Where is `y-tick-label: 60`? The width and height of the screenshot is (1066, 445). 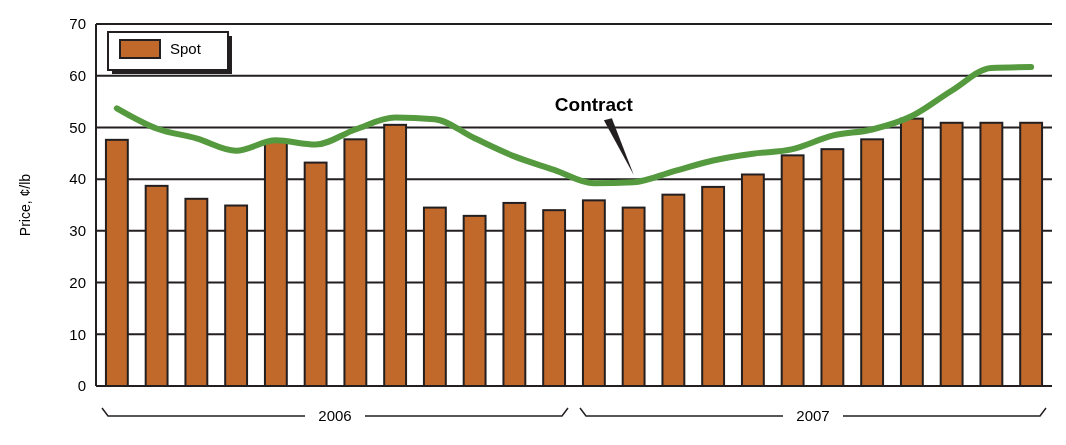 y-tick-label: 60 is located at coordinates (77, 75).